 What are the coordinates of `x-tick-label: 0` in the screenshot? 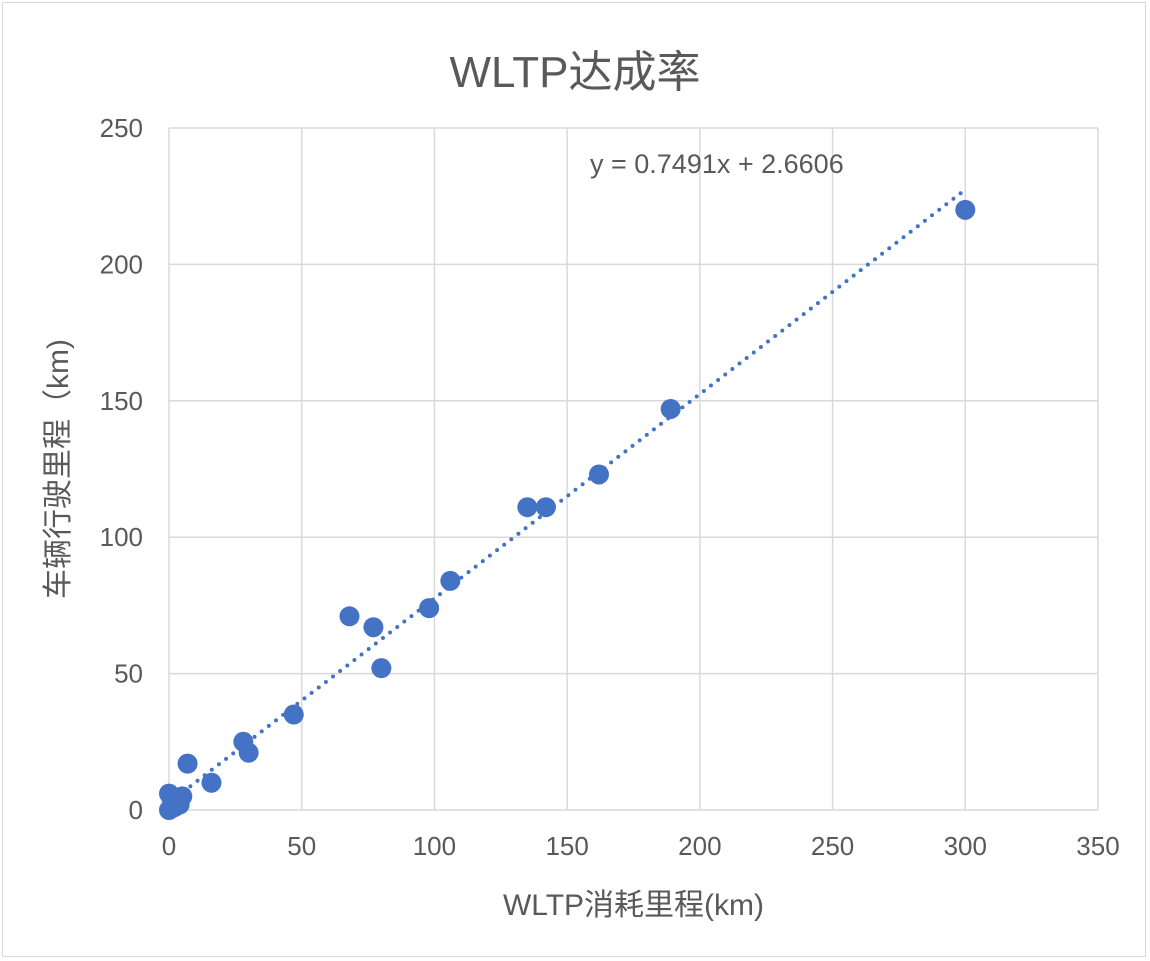 It's located at (169, 846).